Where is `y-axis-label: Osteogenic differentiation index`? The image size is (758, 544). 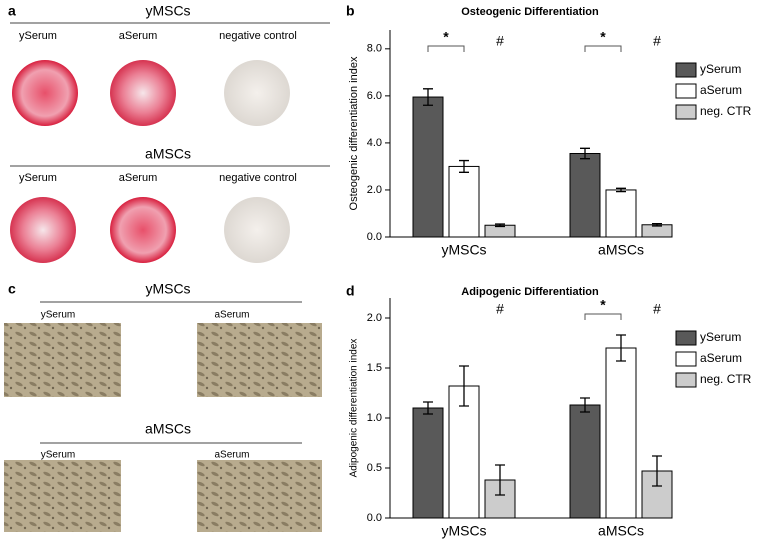
y-axis-label: Osteogenic differentiation index is located at coordinates (354, 133).